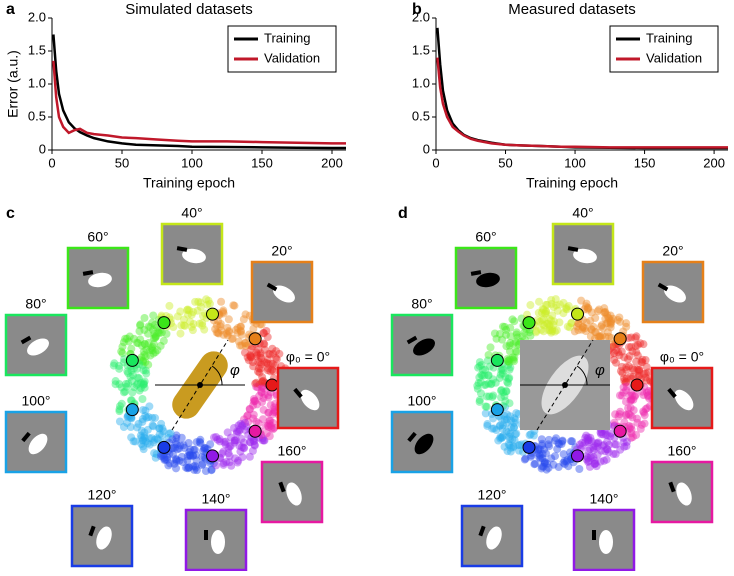 This screenshot has width=734, height=576. Describe the element at coordinates (13, 84) in the screenshot. I see `y-axis-label: Error (a.u.)` at that location.